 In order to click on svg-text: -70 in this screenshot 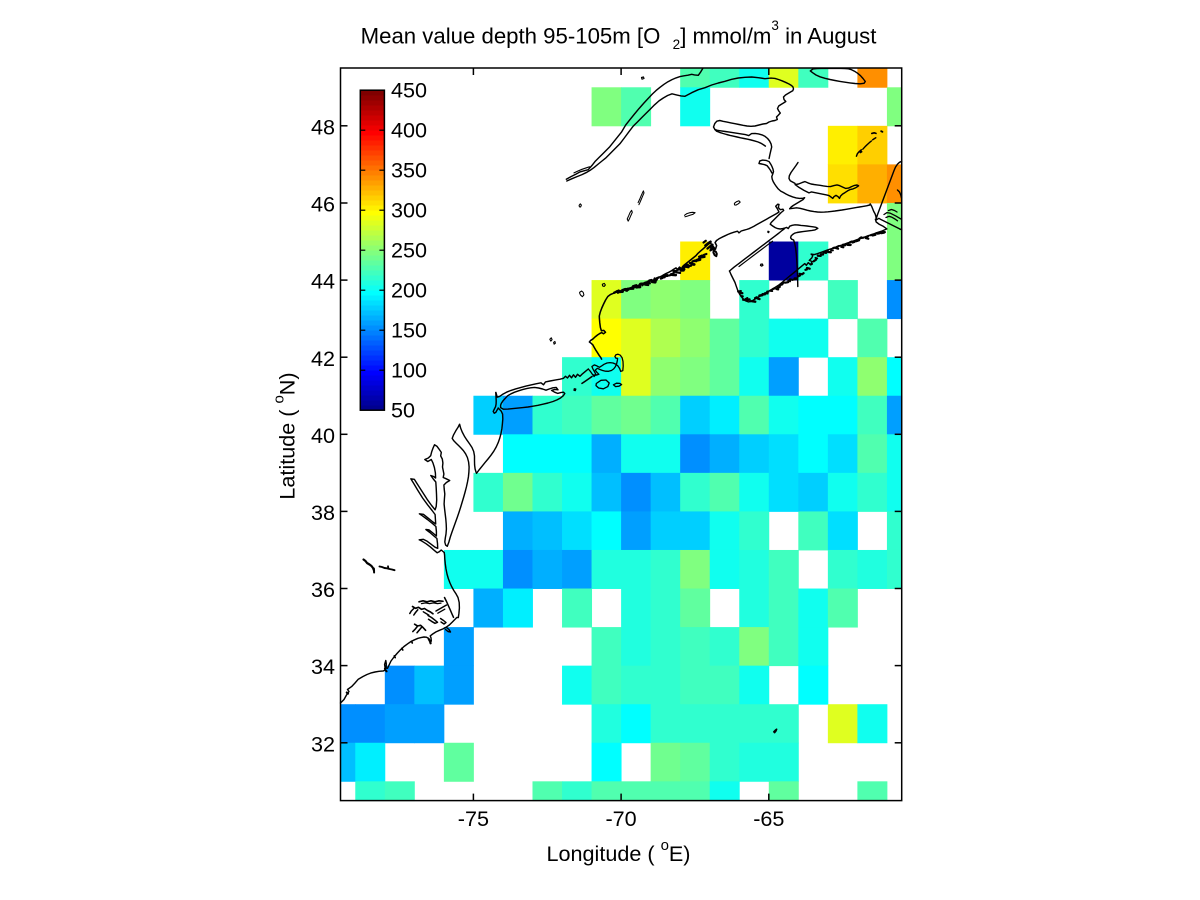, I will do `click(620, 818)`.